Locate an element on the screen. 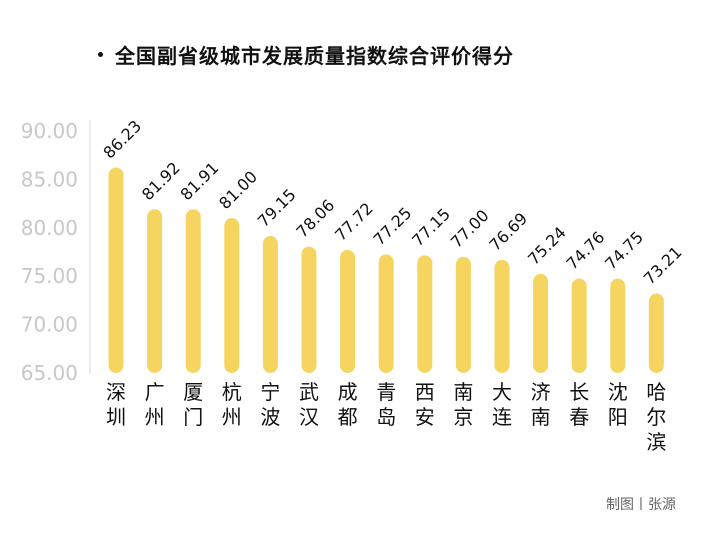 This screenshot has width=720, height=538. data-label: 77.00 is located at coordinates (470, 229).